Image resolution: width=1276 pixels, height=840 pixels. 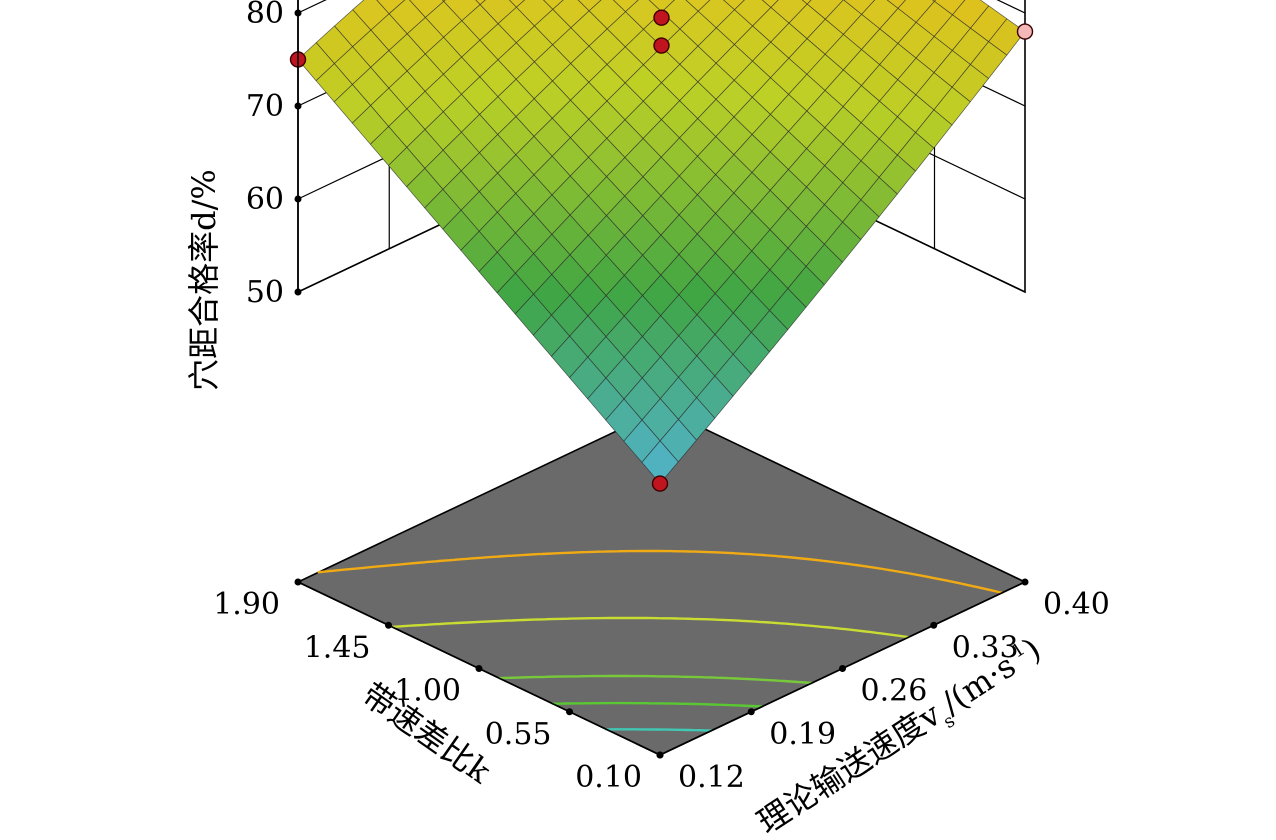 What do you see at coordinates (894, 691) in the screenshot?
I see `x-tick-label: 0.26` at bounding box center [894, 691].